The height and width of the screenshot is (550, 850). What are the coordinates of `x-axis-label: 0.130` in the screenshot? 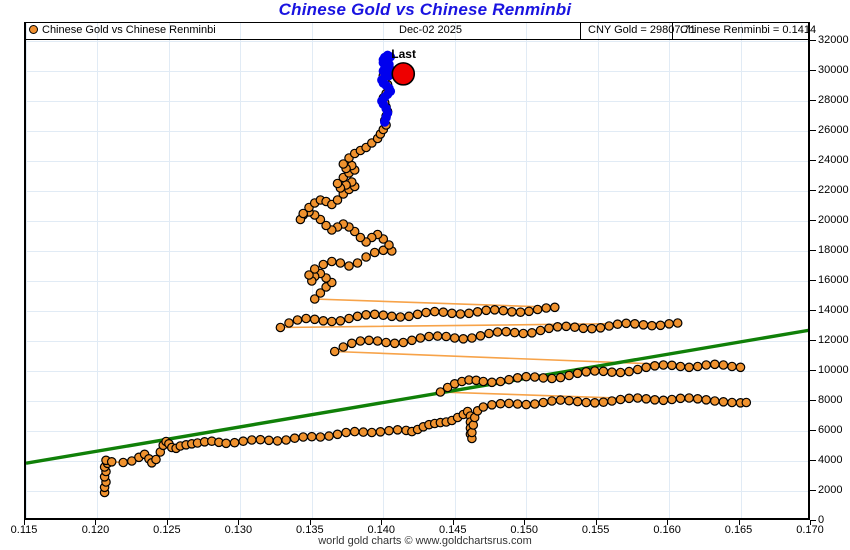 It's located at (238, 530).